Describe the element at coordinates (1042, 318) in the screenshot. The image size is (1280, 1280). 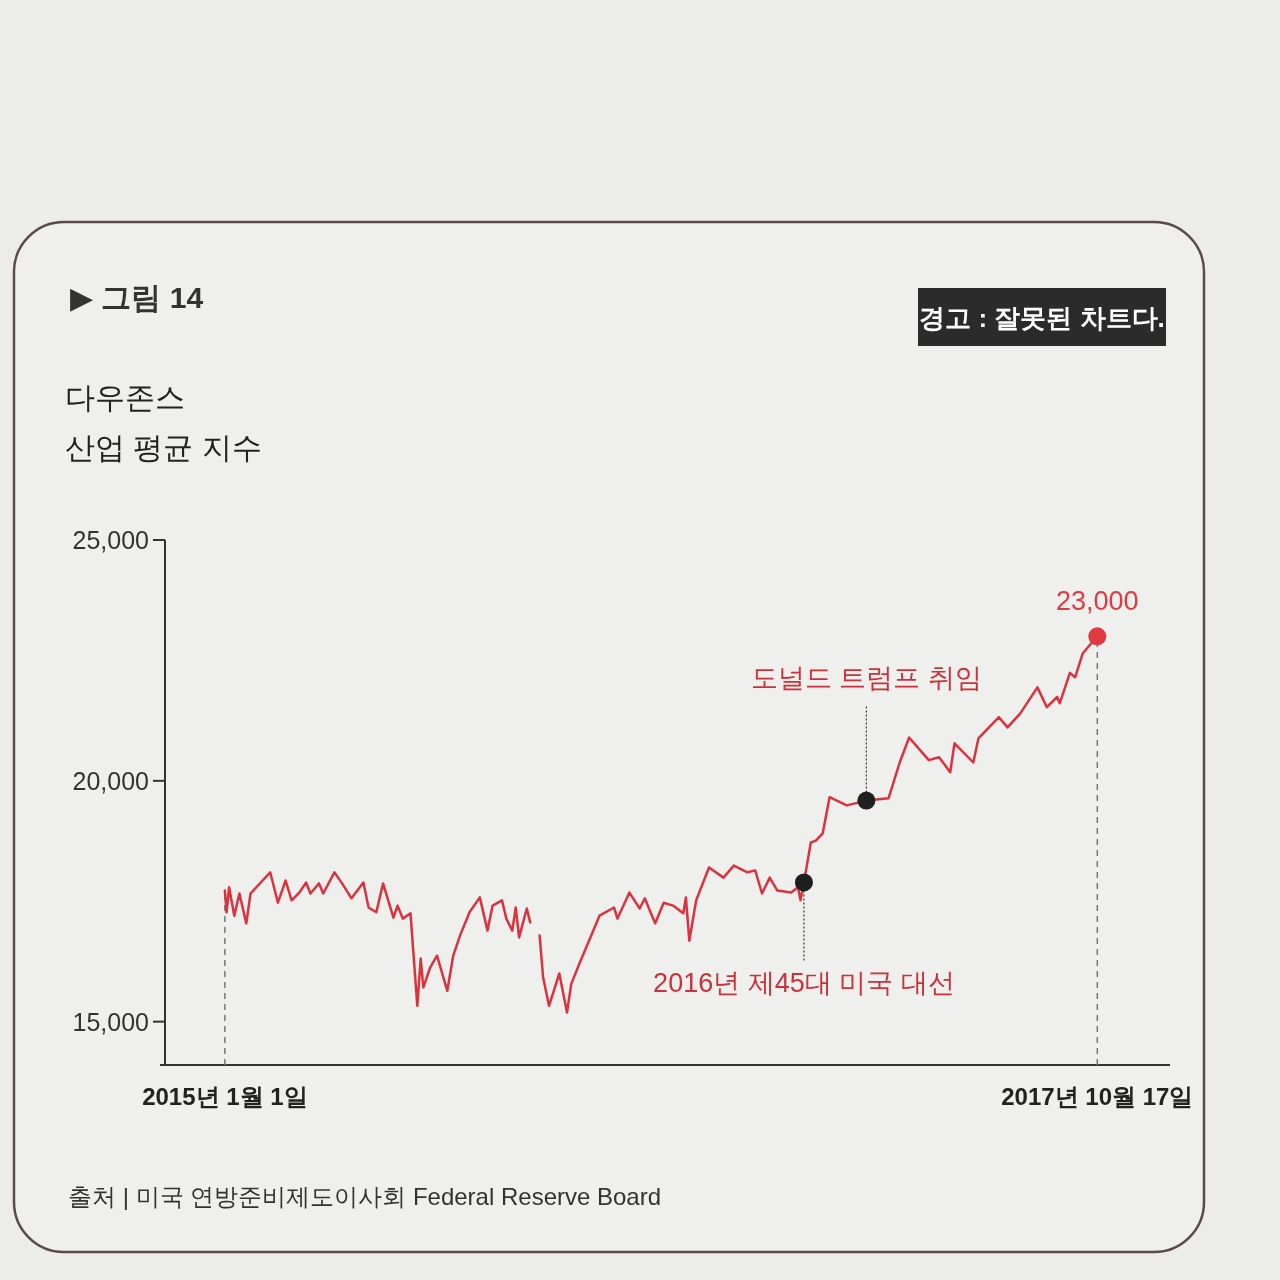
I see `chart-subtitle: 경고 : 잘못된 차트다.` at that location.